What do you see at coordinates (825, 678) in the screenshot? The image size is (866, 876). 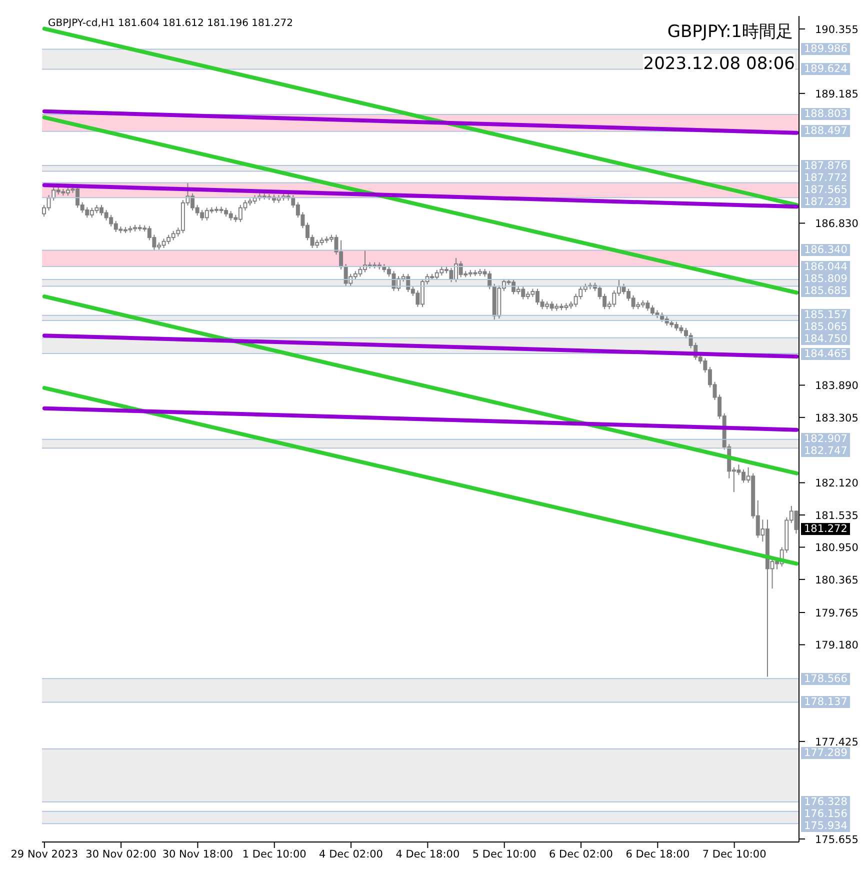 I see `ref-line-label: 178.566` at bounding box center [825, 678].